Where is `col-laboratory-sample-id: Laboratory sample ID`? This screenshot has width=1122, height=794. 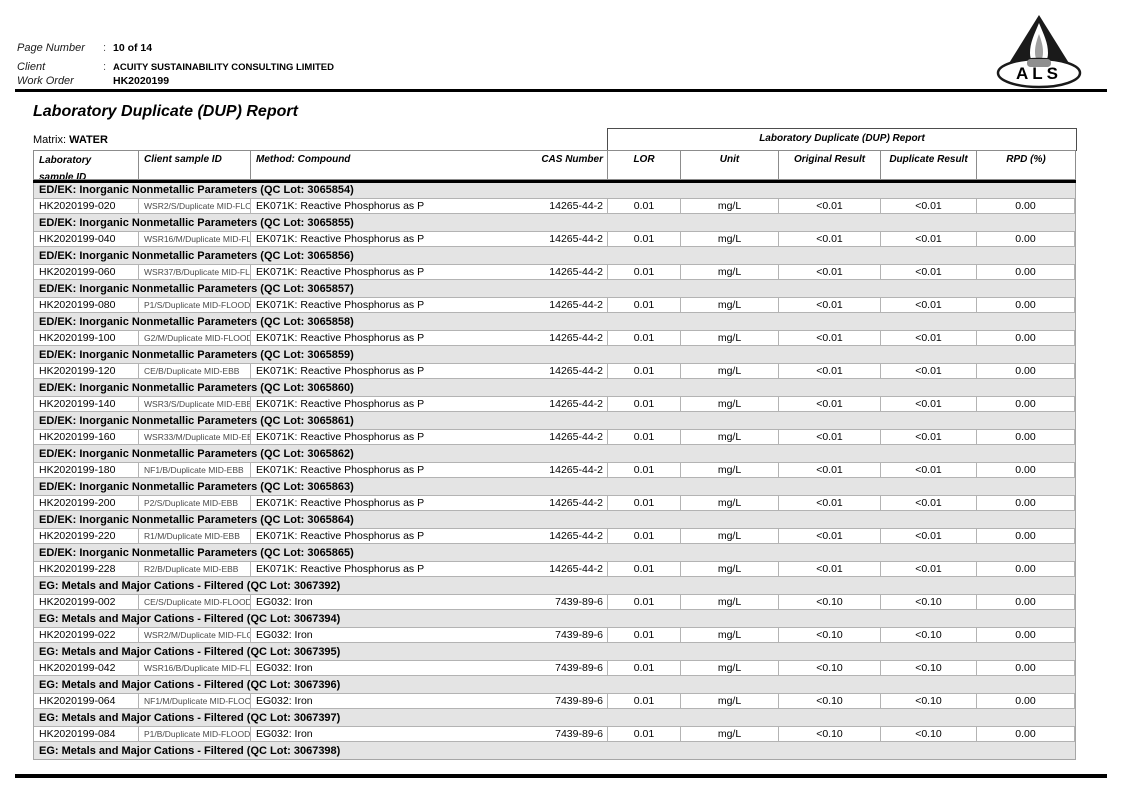 col-laboratory-sample-id: Laboratory sample ID is located at coordinates (86, 165).